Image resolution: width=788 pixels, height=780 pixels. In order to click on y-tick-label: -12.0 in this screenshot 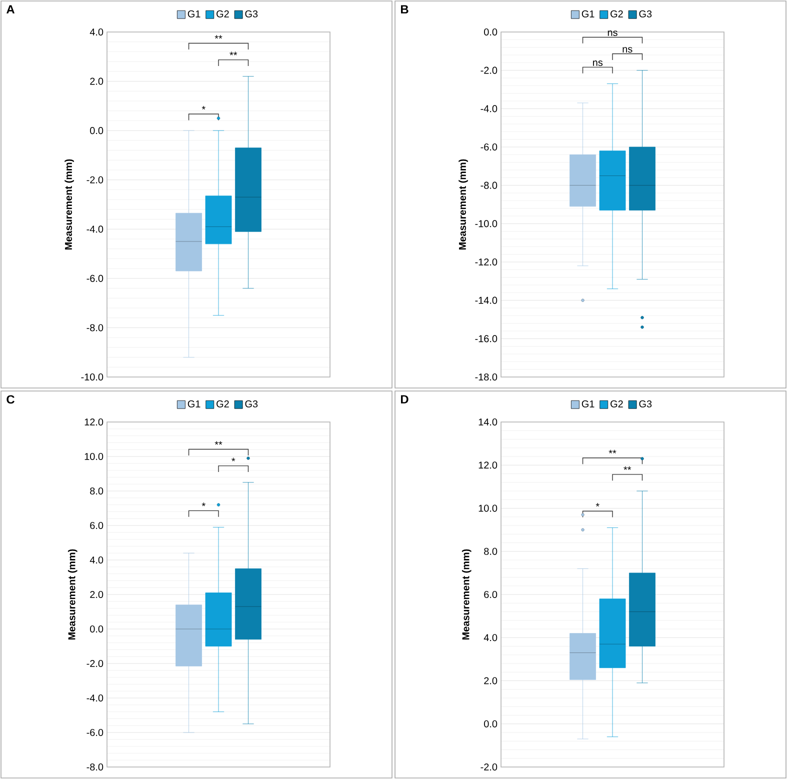, I will do `click(486, 262)`.